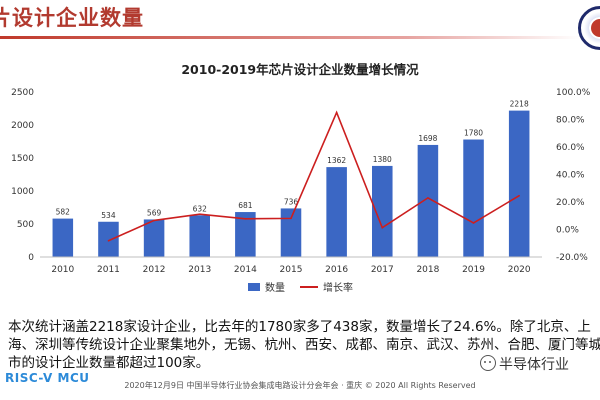  I want to click on x-tick-2010: 2010, so click(62, 270).